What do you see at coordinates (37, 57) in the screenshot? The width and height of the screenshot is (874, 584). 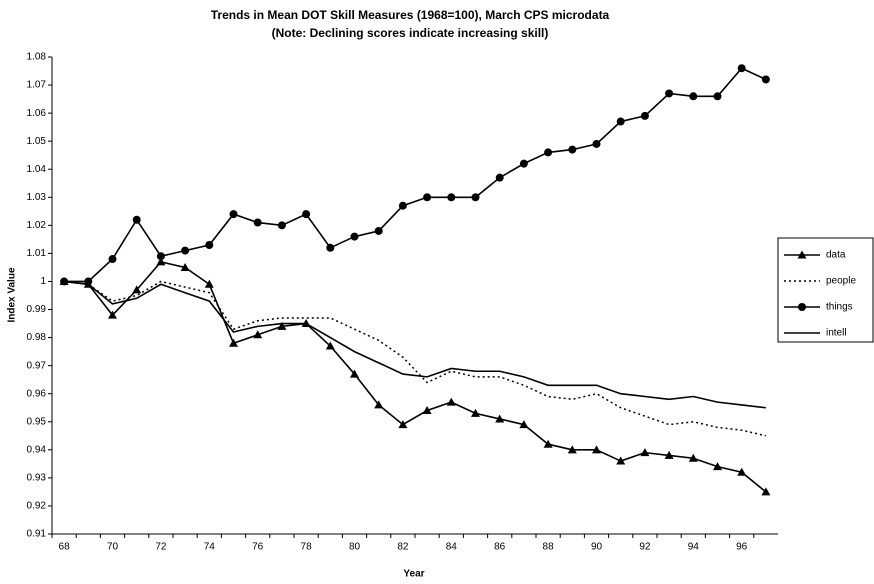 I see `y-tick-label: 1.08` at bounding box center [37, 57].